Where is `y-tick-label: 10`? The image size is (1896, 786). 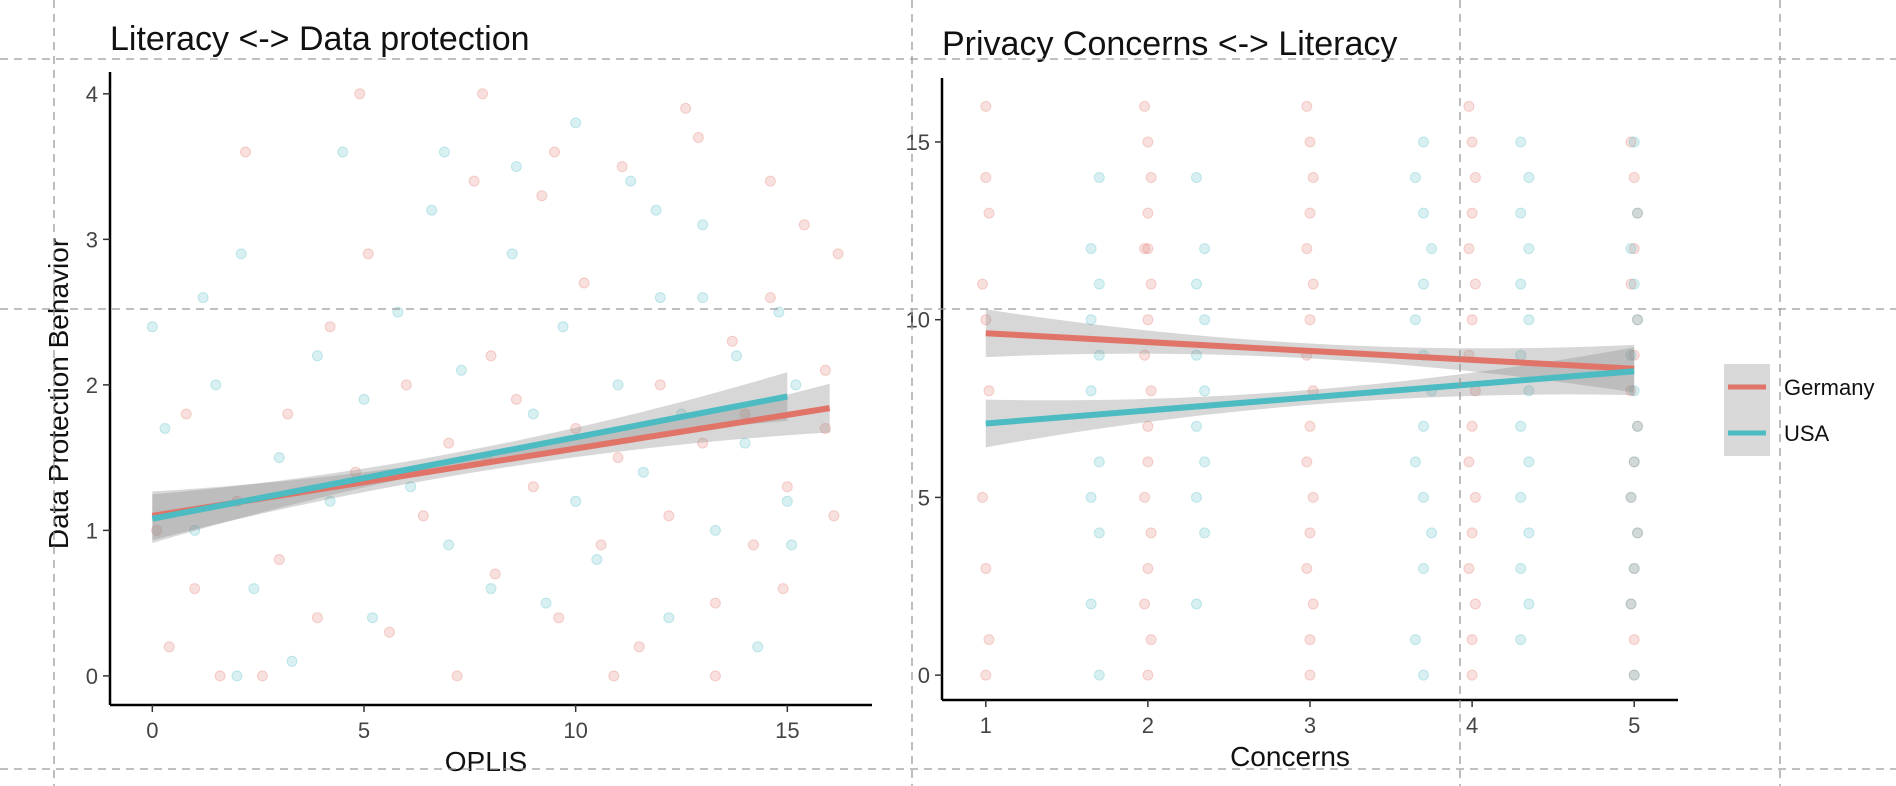
y-tick-label: 10 is located at coordinates (918, 320).